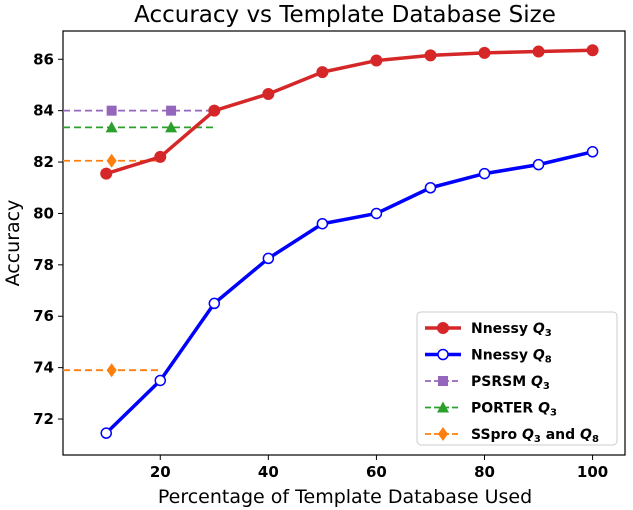 Image resolution: width=633 pixels, height=510 pixels. I want to click on legend-marker-porter-q3, so click(443, 407).